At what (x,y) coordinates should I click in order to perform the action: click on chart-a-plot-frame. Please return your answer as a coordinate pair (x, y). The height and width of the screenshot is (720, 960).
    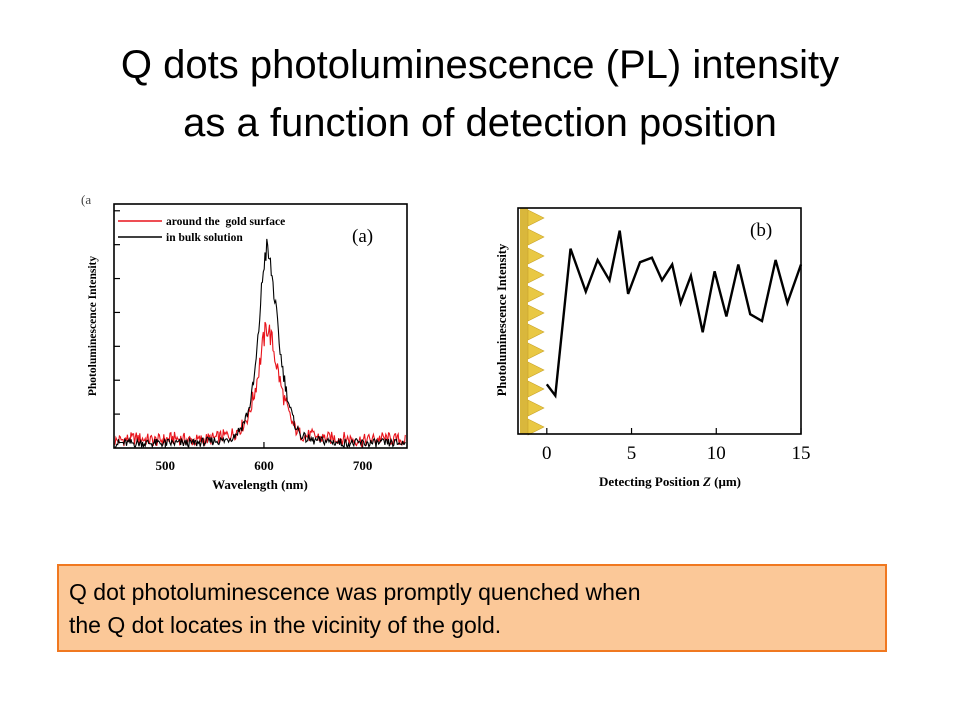
    Looking at the image, I should click on (260, 326).